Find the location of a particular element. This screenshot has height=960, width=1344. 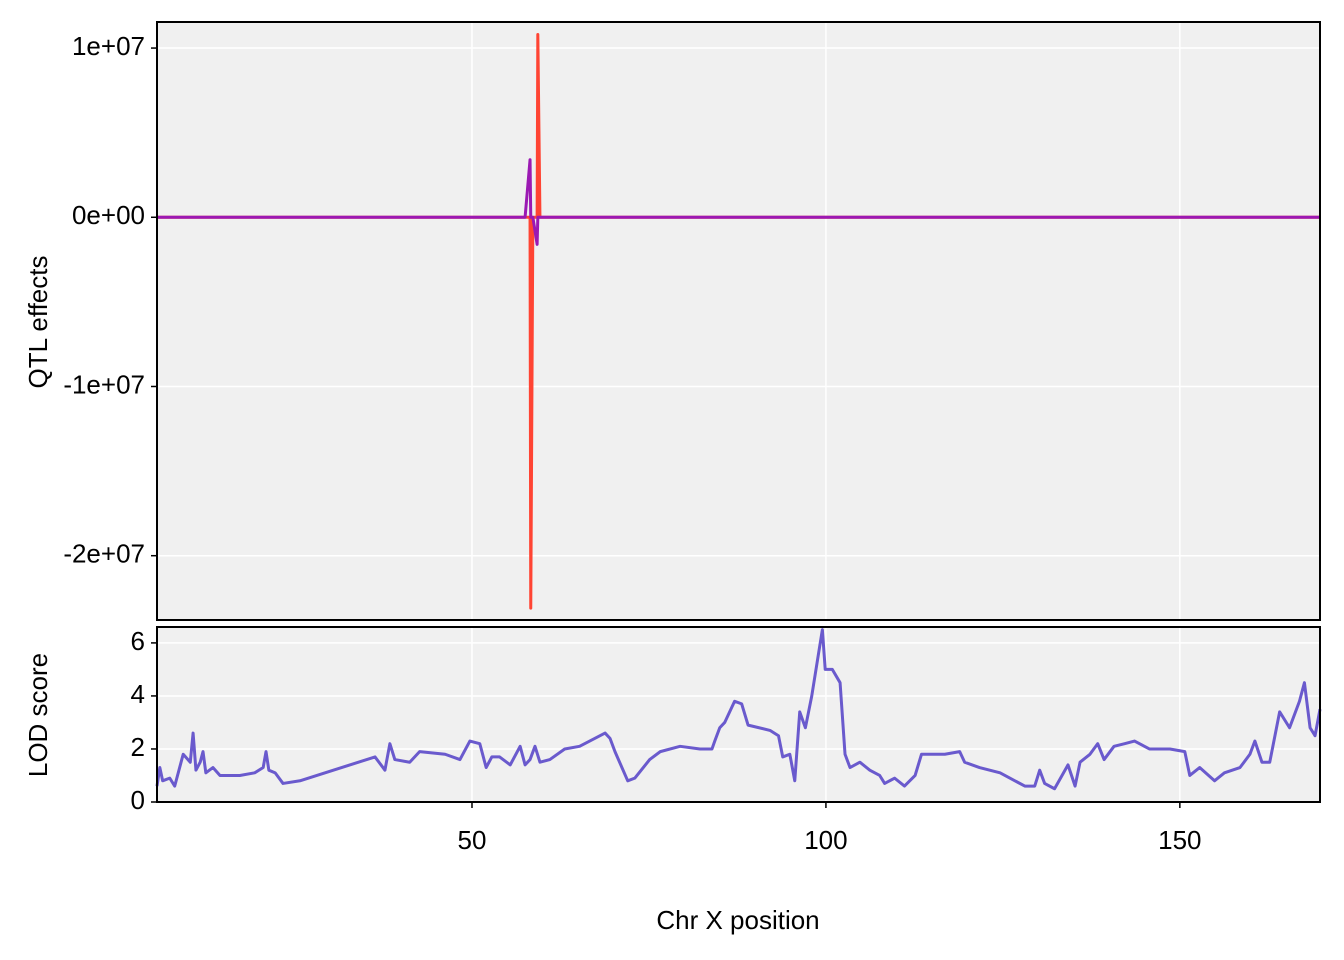

x-tick-label: 50 is located at coordinates (472, 840).